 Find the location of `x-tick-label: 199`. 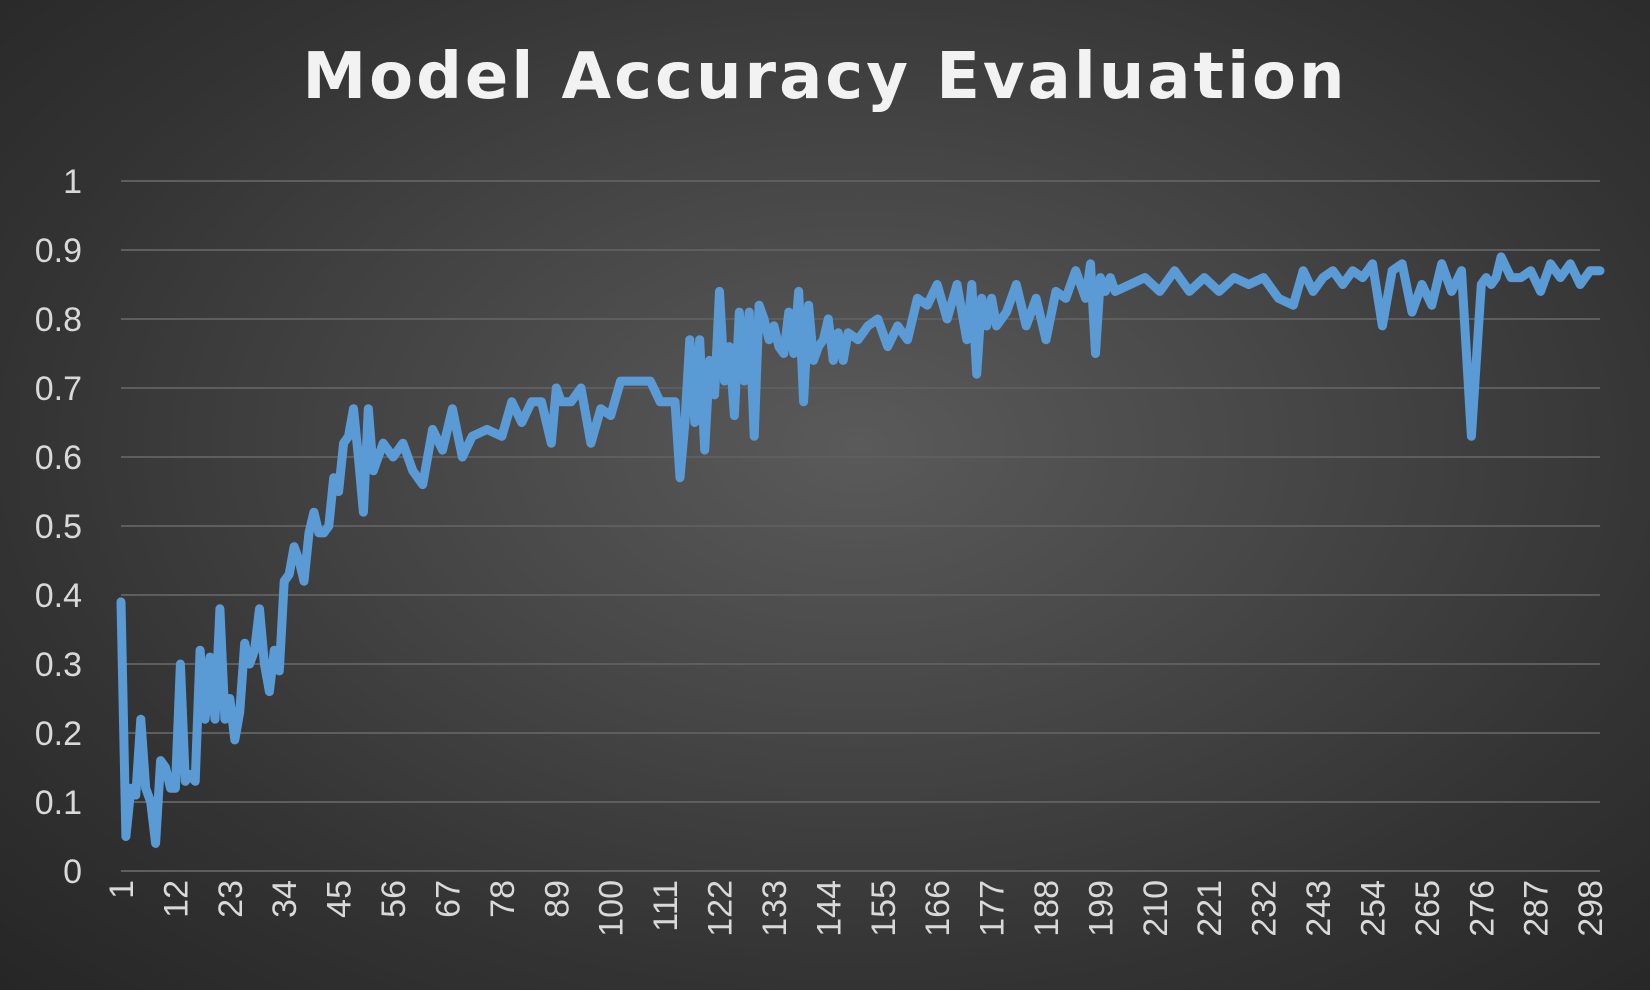

x-tick-label: 199 is located at coordinates (1101, 908).